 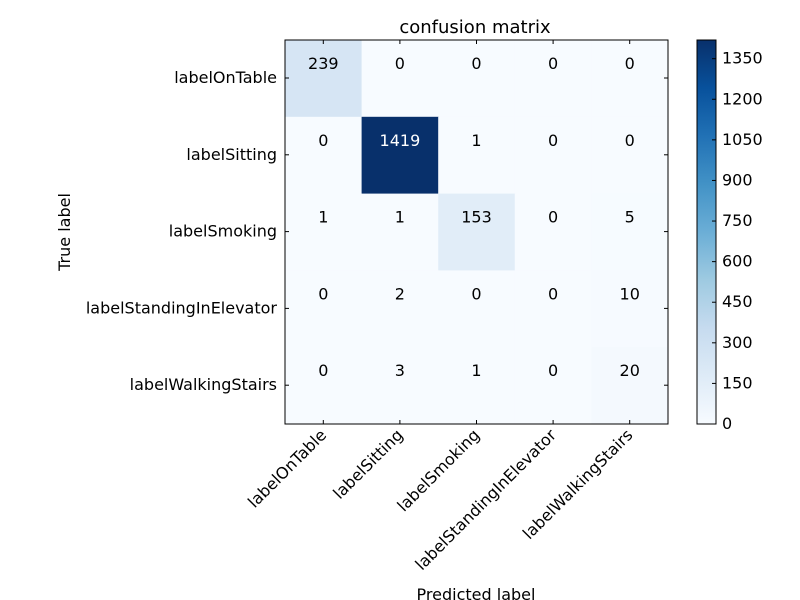 I want to click on cell-value-label: 153, so click(x=476, y=217).